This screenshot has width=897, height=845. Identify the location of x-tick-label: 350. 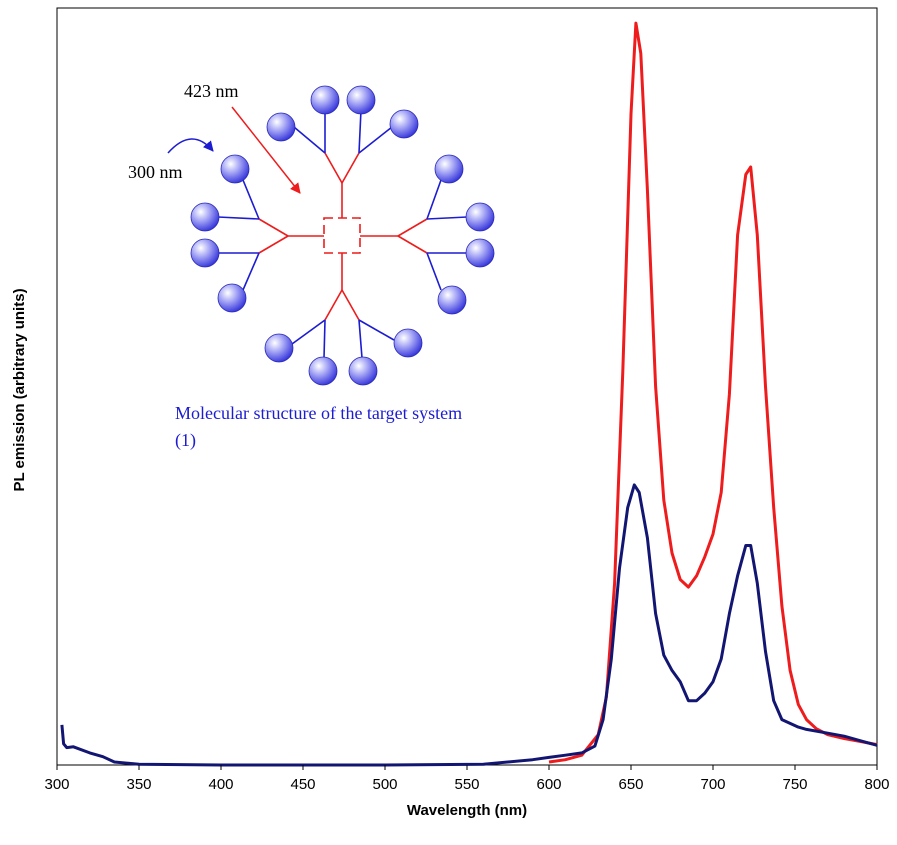
(138, 784).